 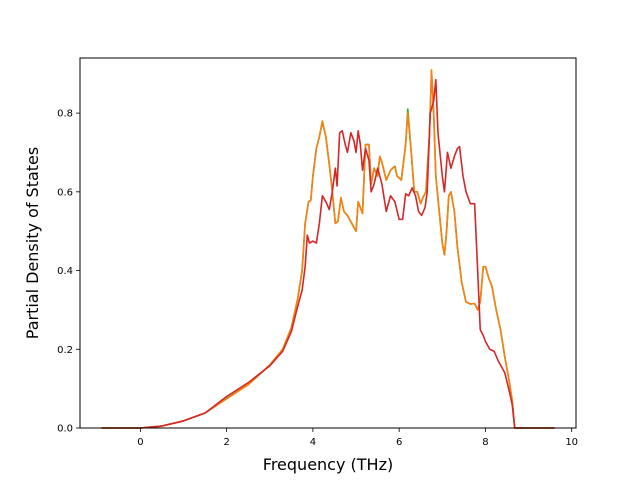 What do you see at coordinates (65, 350) in the screenshot?
I see `y-tick-label: 0.2` at bounding box center [65, 350].